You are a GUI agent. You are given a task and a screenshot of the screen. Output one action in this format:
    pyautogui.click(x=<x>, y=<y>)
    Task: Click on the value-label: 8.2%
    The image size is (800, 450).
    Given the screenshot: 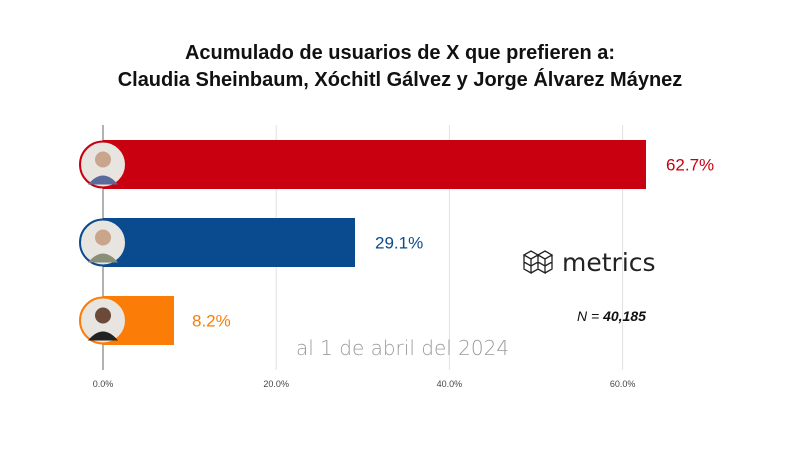 What is the action you would take?
    pyautogui.click(x=211, y=321)
    